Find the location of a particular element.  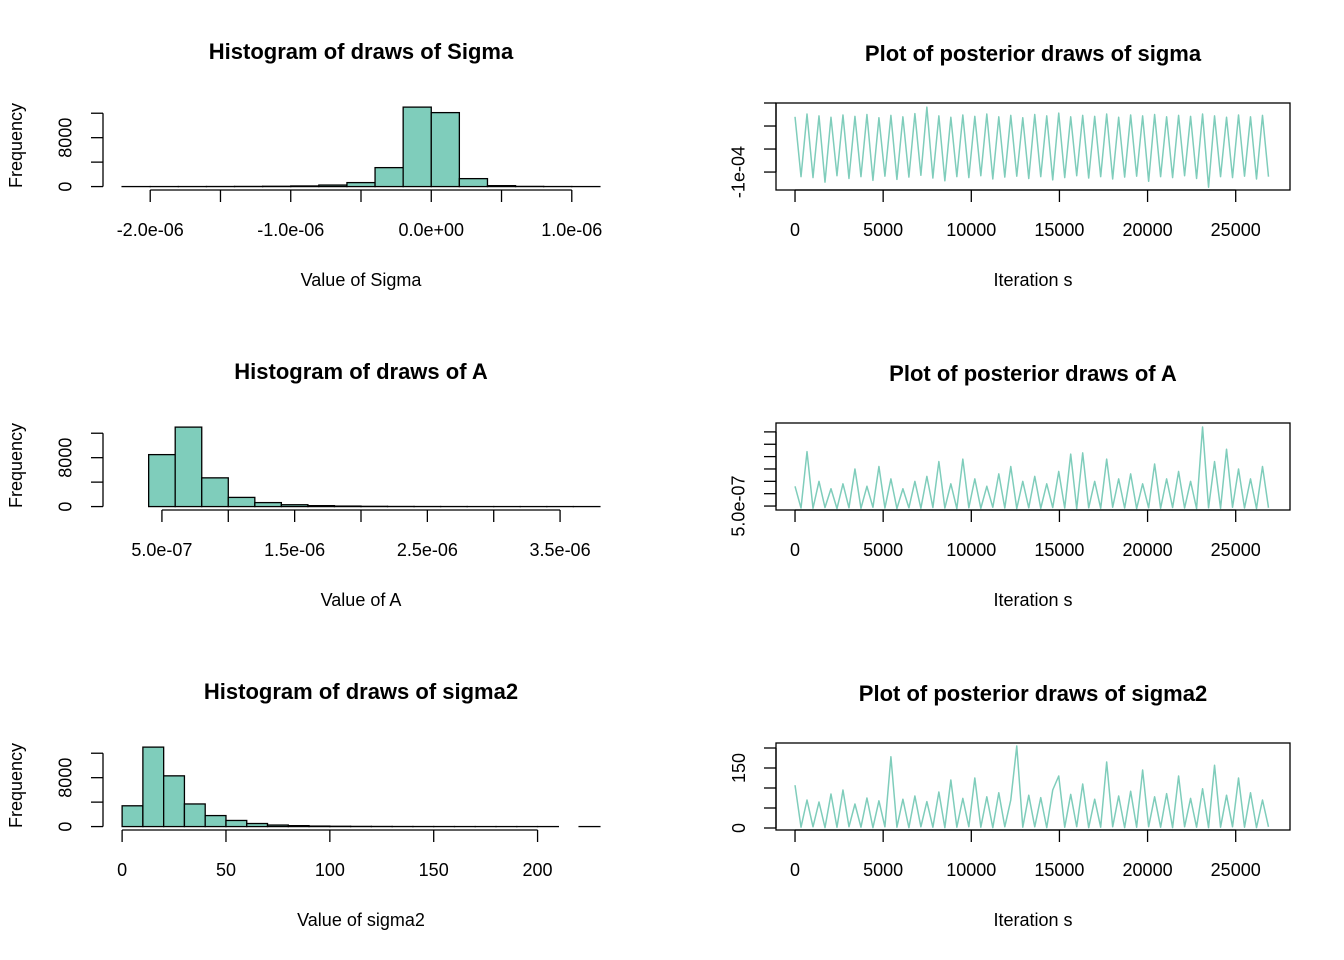

y-tick-label: 5.0e-07 is located at coordinates (739, 506).